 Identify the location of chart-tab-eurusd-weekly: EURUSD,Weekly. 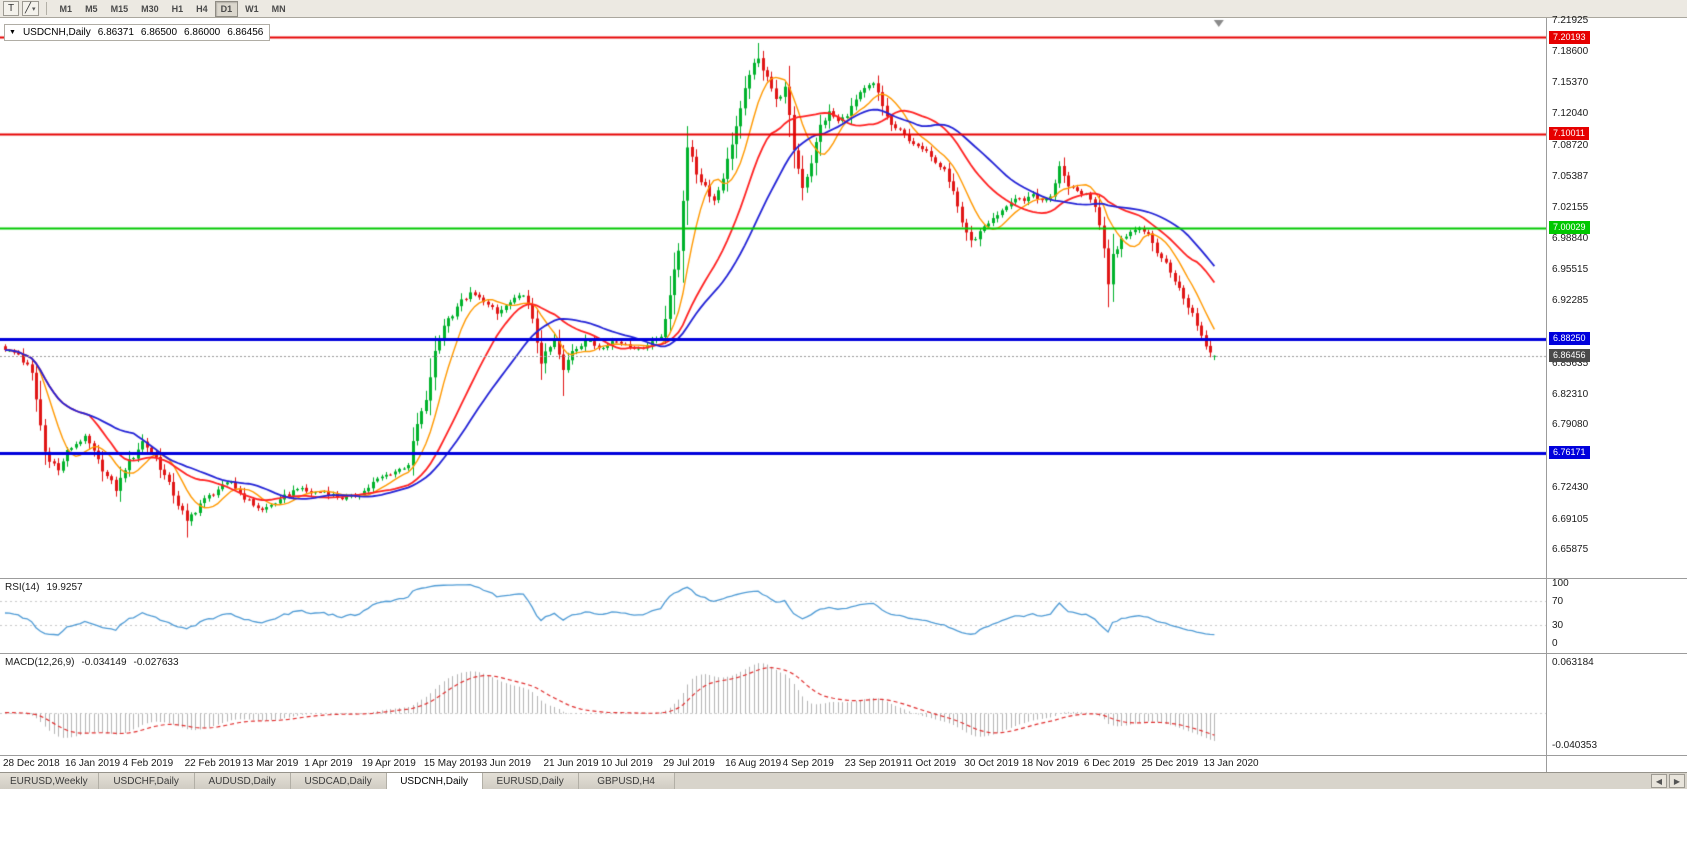
(49, 781).